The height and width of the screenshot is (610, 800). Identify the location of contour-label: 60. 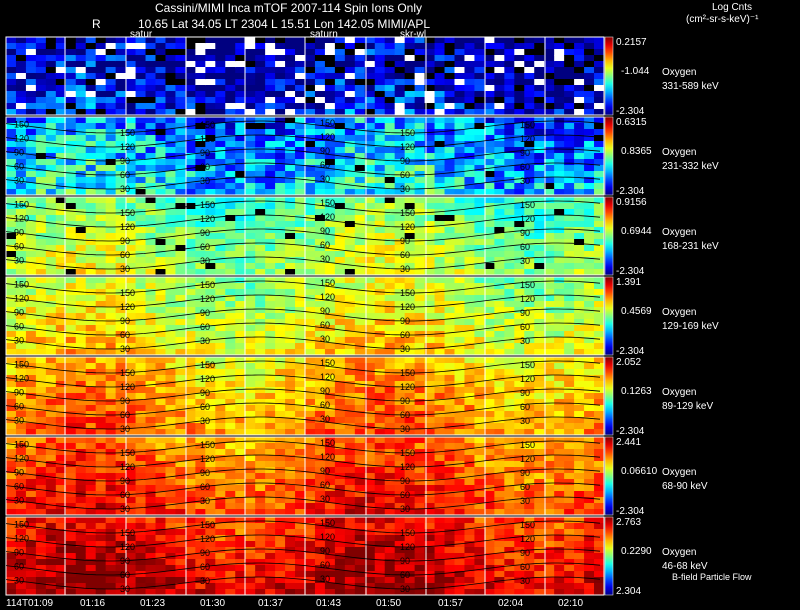
(525, 327).